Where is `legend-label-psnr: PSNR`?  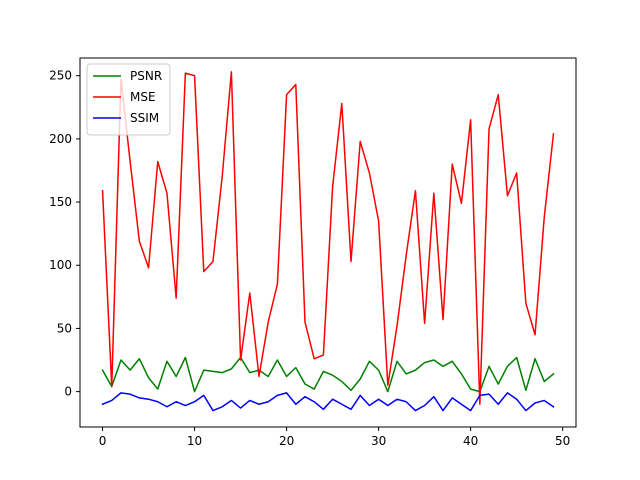
legend-label-psnr: PSNR is located at coordinates (146, 76).